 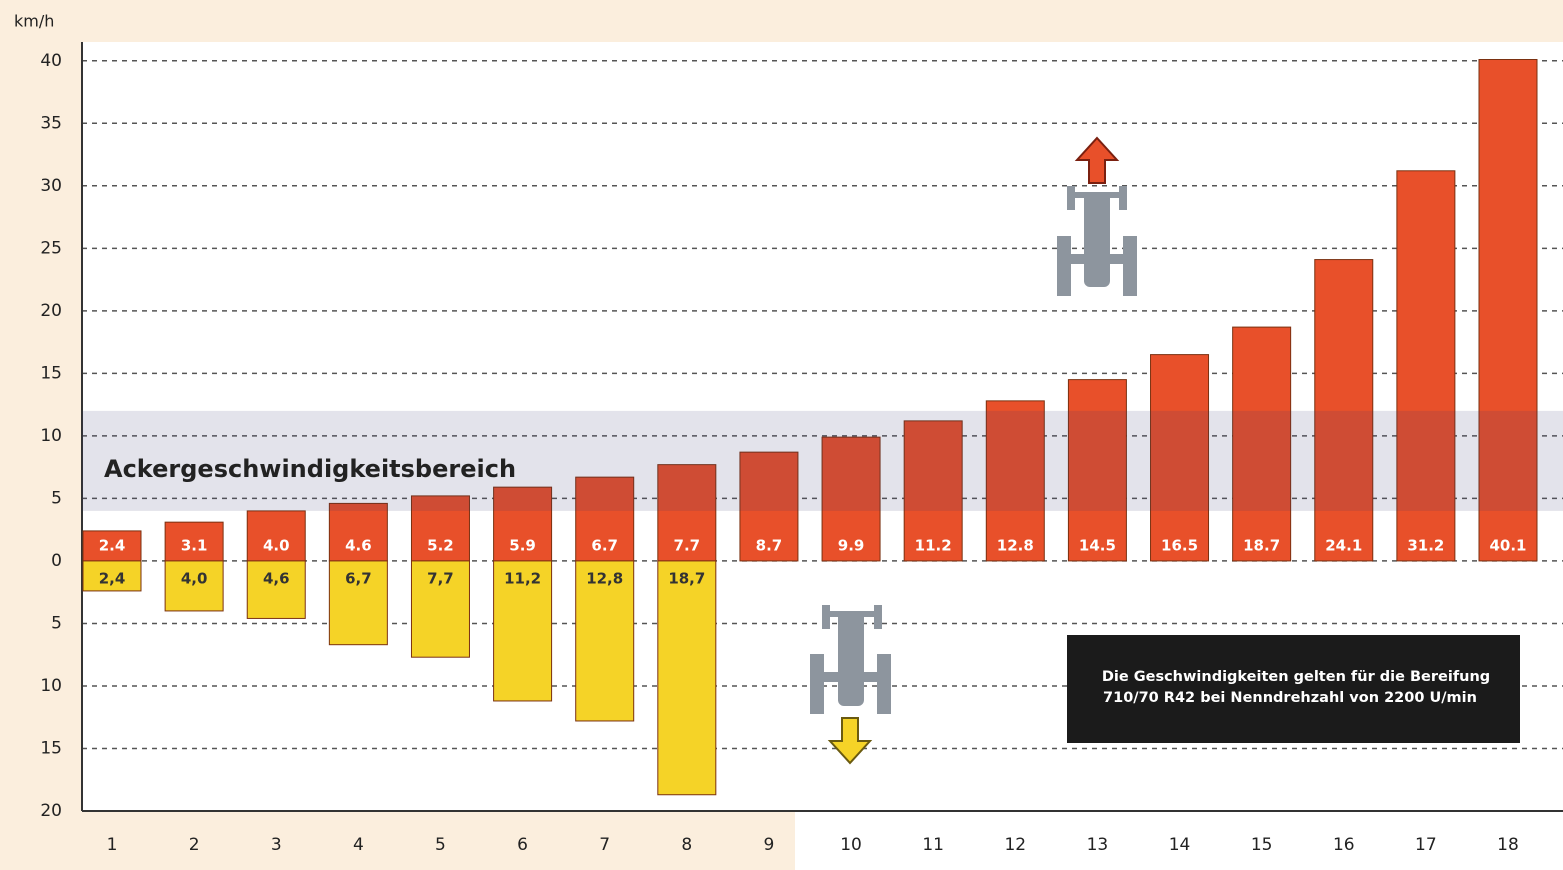 I want to click on y-tick-label: 0, so click(x=56, y=561).